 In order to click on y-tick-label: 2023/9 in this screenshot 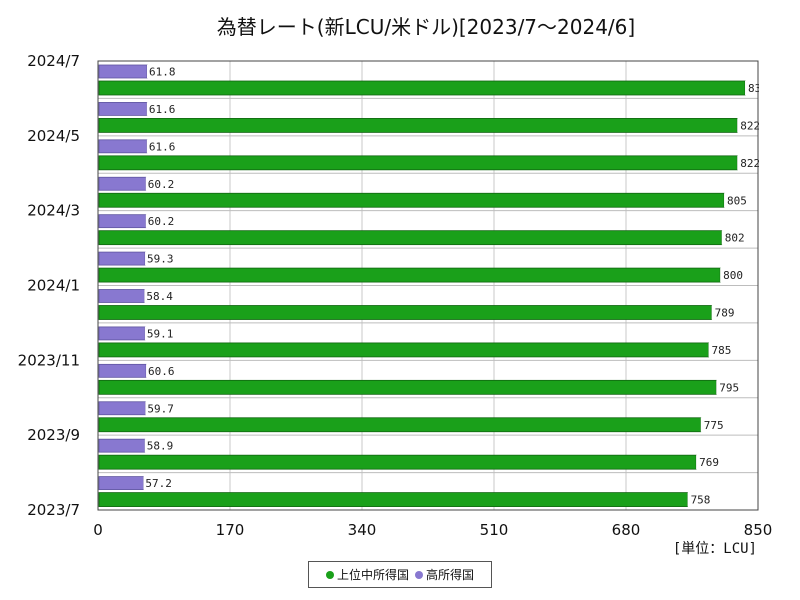, I will do `click(53, 435)`.